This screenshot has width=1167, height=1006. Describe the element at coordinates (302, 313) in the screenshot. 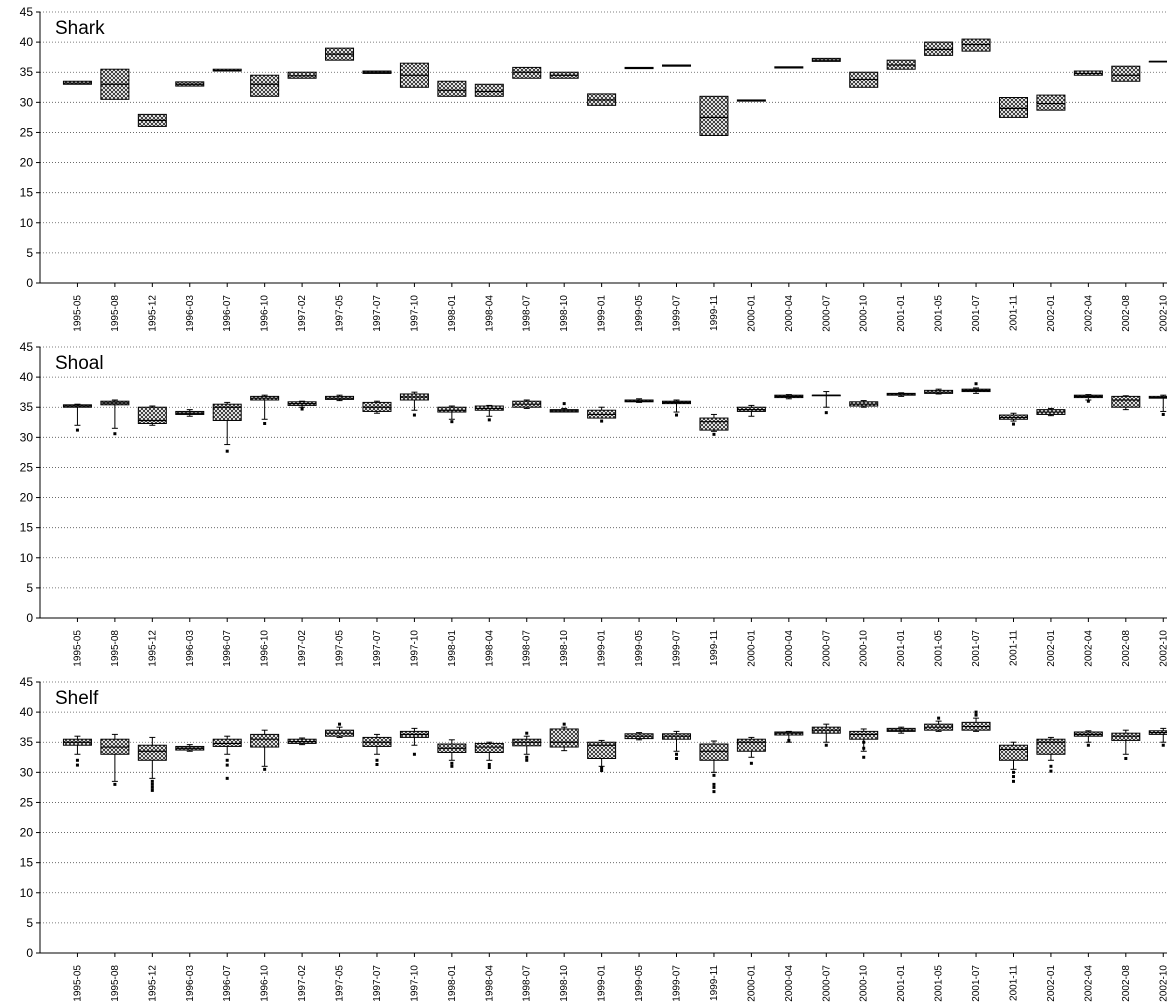

I see `x-tick-label: 1997-02` at that location.